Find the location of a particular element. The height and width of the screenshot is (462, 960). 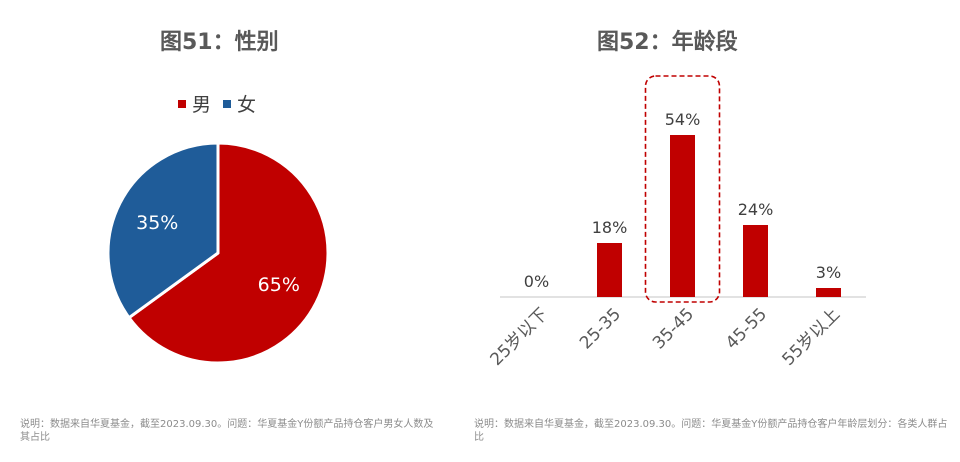

legend-label-male: 男 is located at coordinates (202, 105).